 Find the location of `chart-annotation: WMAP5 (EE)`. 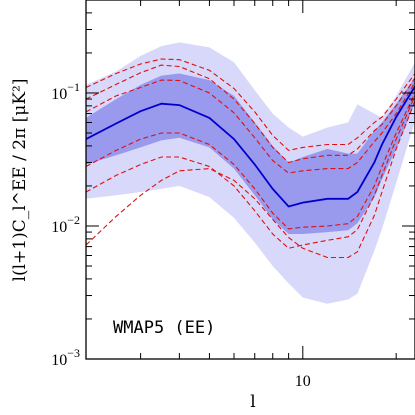

chart-annotation: WMAP5 (EE) is located at coordinates (164, 328).